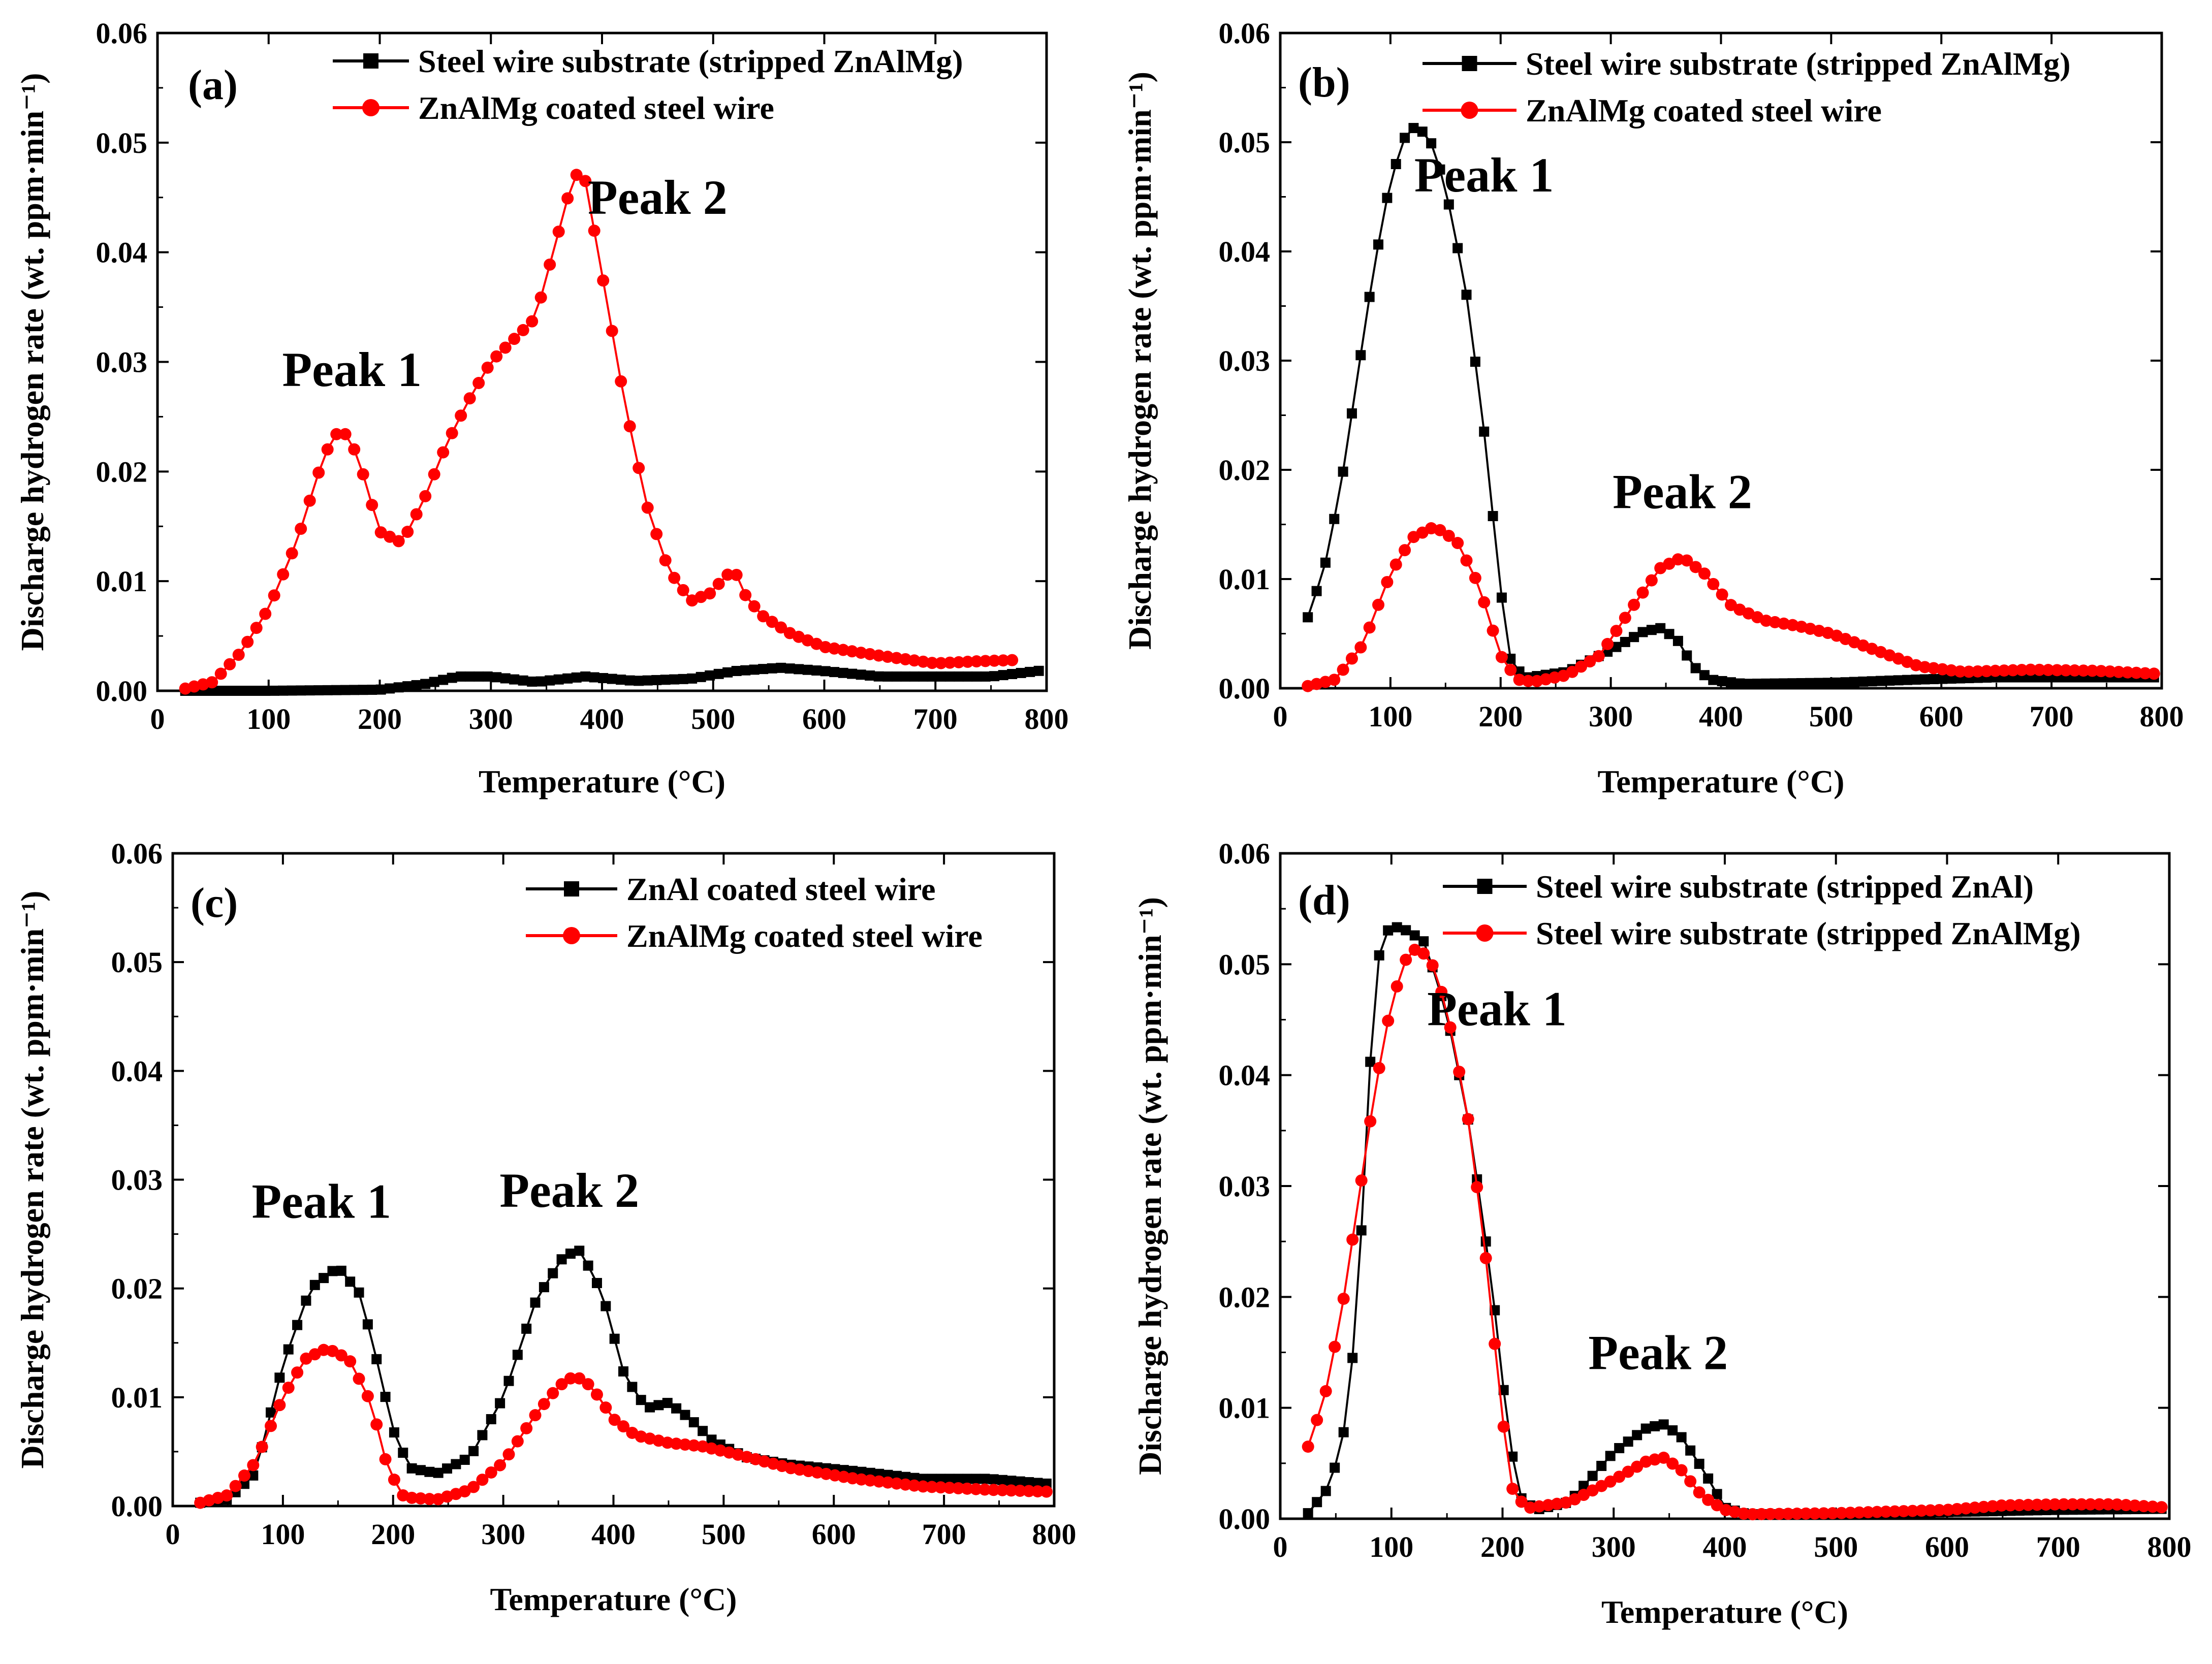 The image size is (2212, 1664). Describe the element at coordinates (1836, 1546) in the screenshot. I see `x-tick-label: 500` at that location.